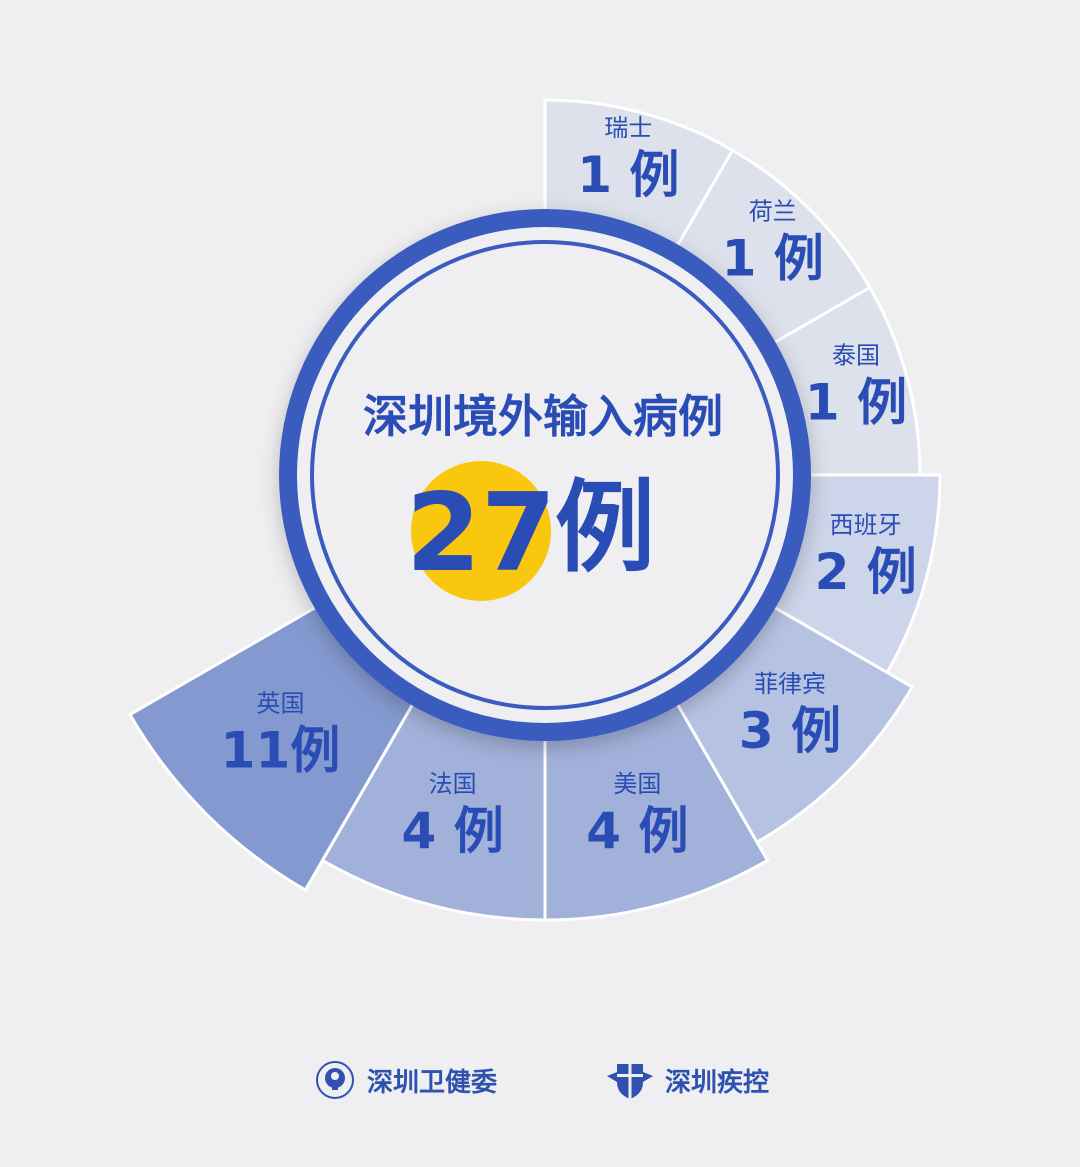 This screenshot has height=1167, width=1080. I want to click on footer-org1: 深圳卫健委, so click(406, 1080).